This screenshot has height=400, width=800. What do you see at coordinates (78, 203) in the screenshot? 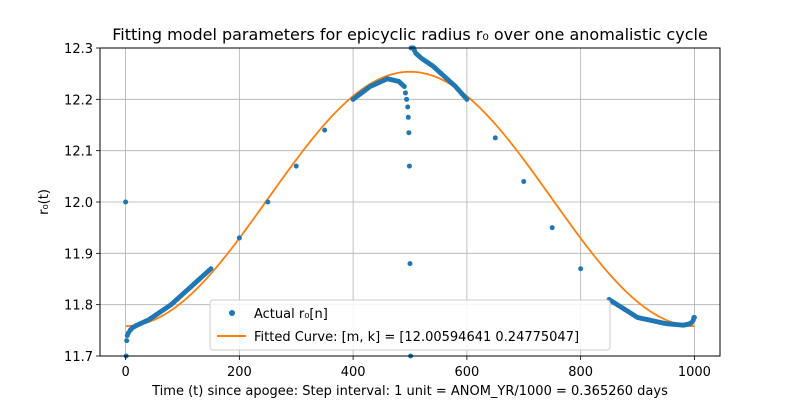
I see `y-tick-label: 12.0` at bounding box center [78, 203].